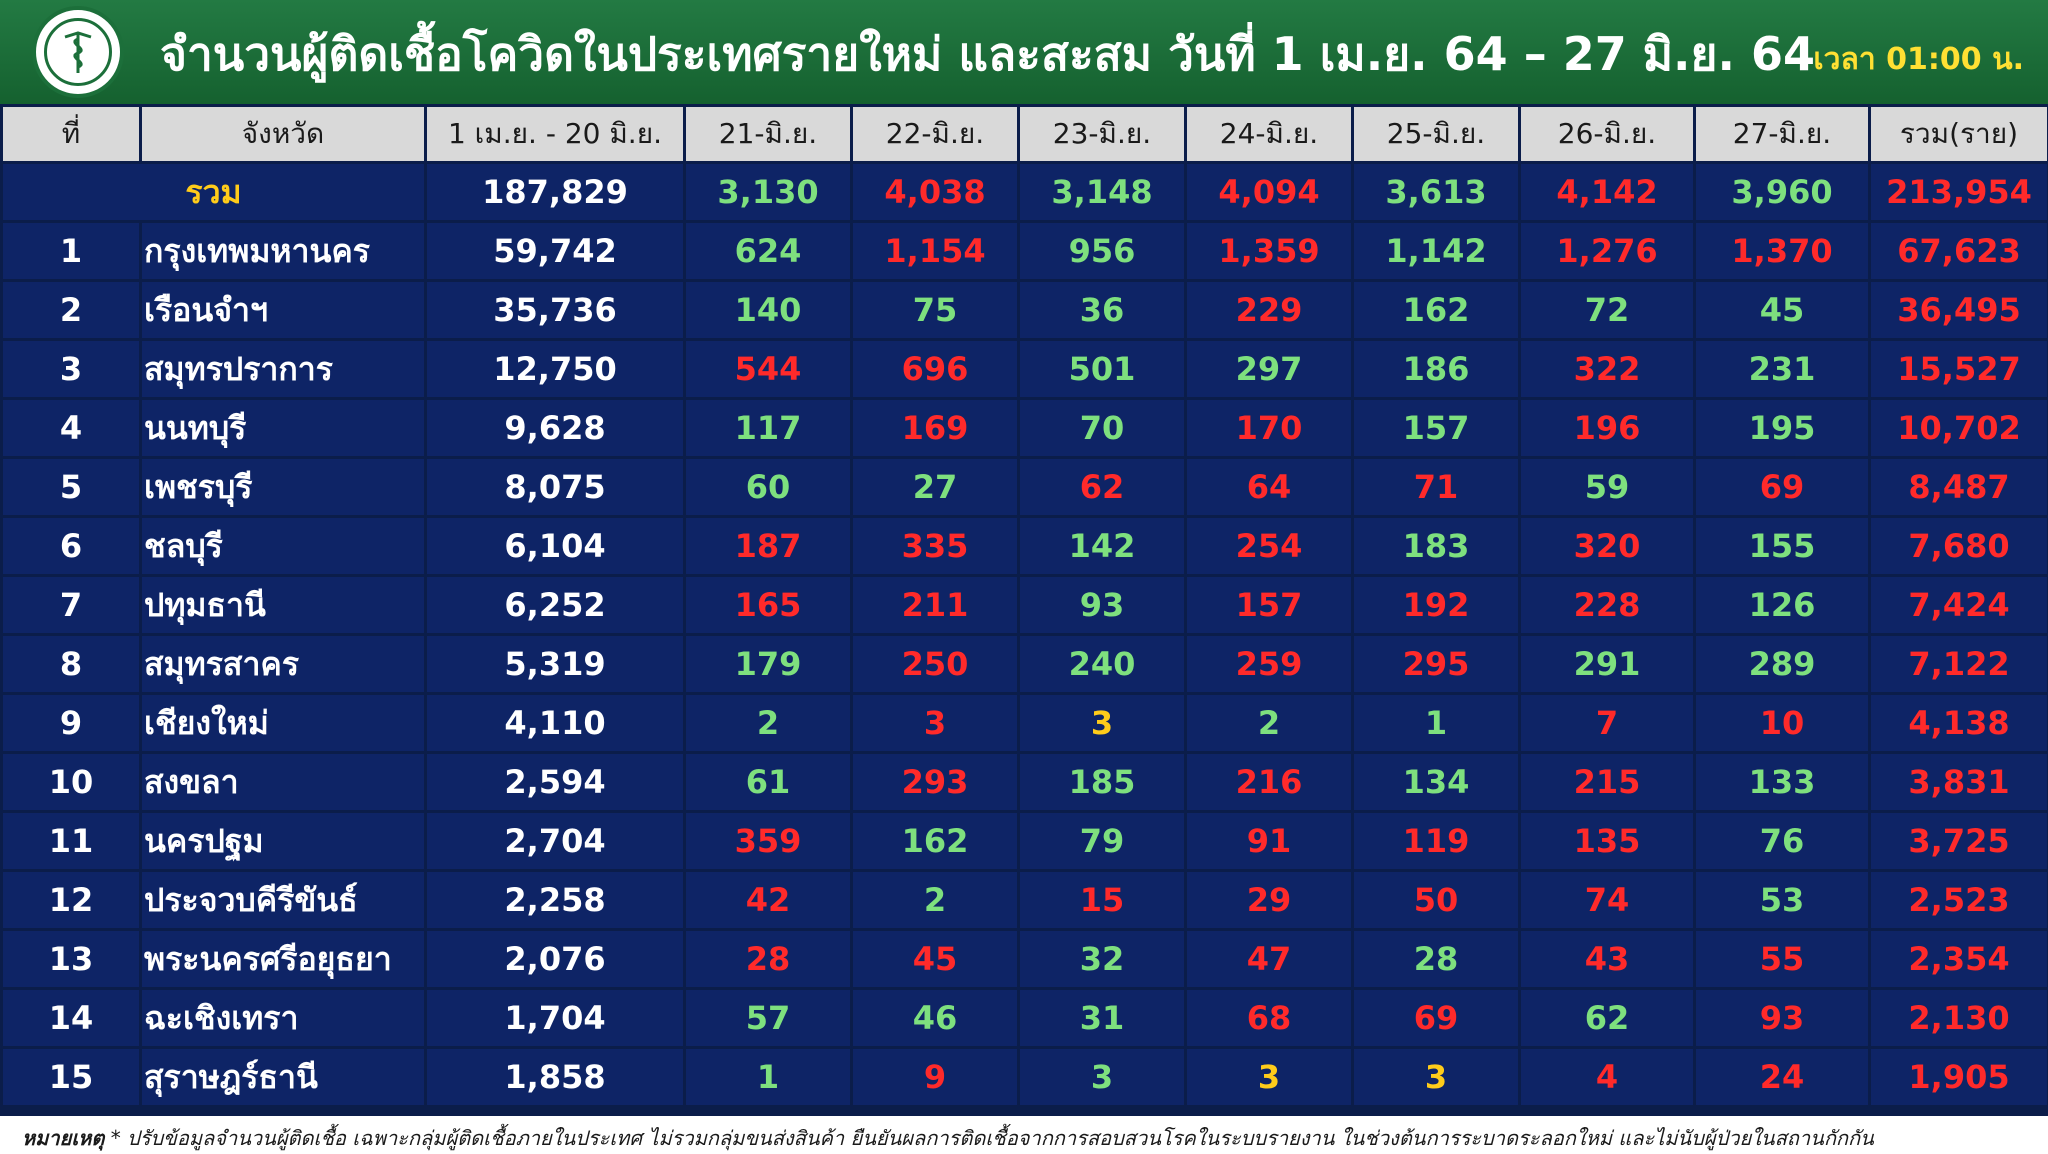 This screenshot has height=1154, width=2048. What do you see at coordinates (283, 251) in the screenshot?
I see `province-name: กรุงเทพมหานคร` at bounding box center [283, 251].